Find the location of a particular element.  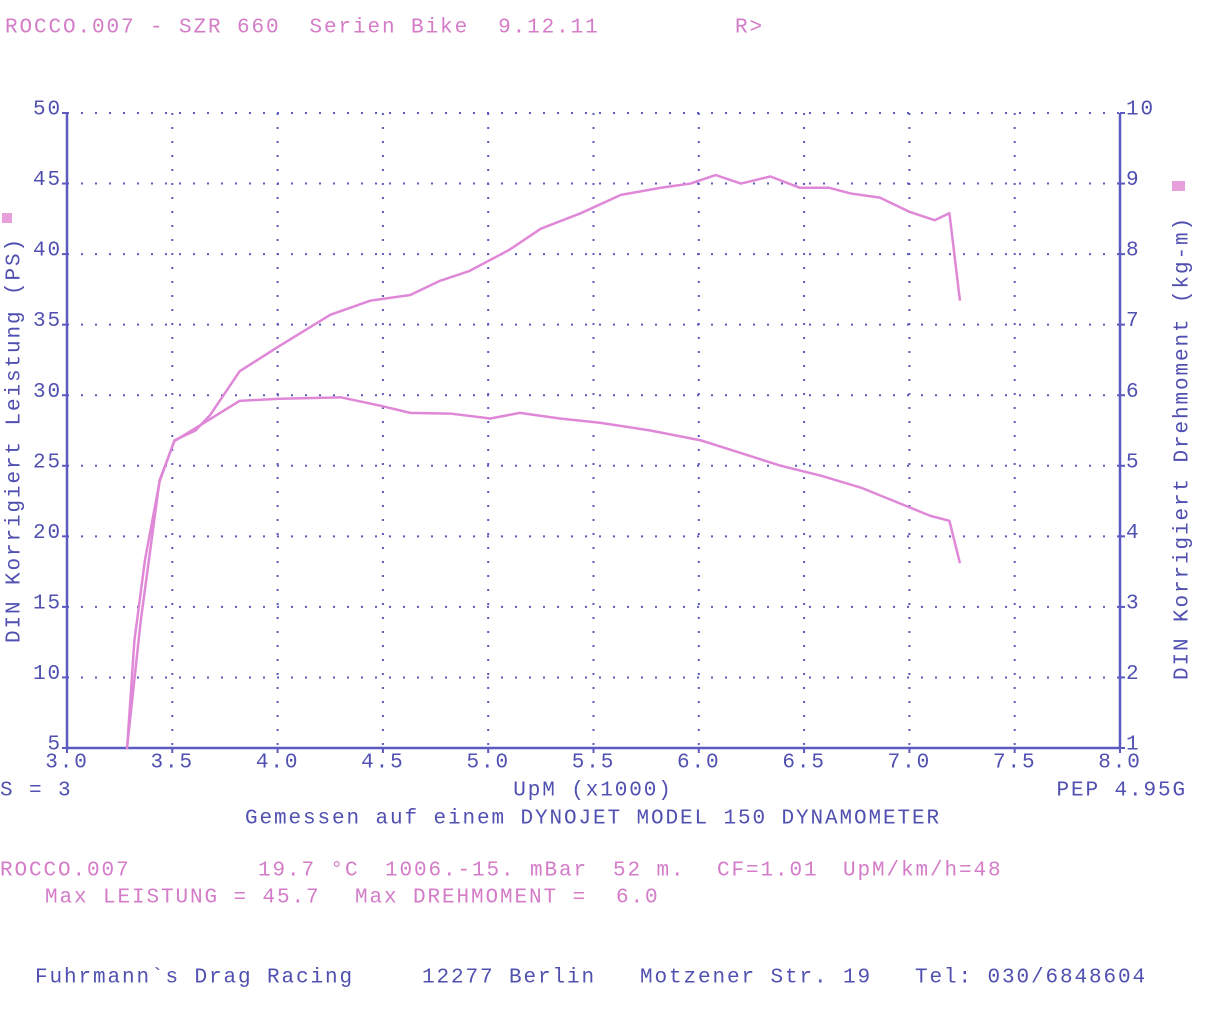

chart-subtitle: R> is located at coordinates (749, 28).